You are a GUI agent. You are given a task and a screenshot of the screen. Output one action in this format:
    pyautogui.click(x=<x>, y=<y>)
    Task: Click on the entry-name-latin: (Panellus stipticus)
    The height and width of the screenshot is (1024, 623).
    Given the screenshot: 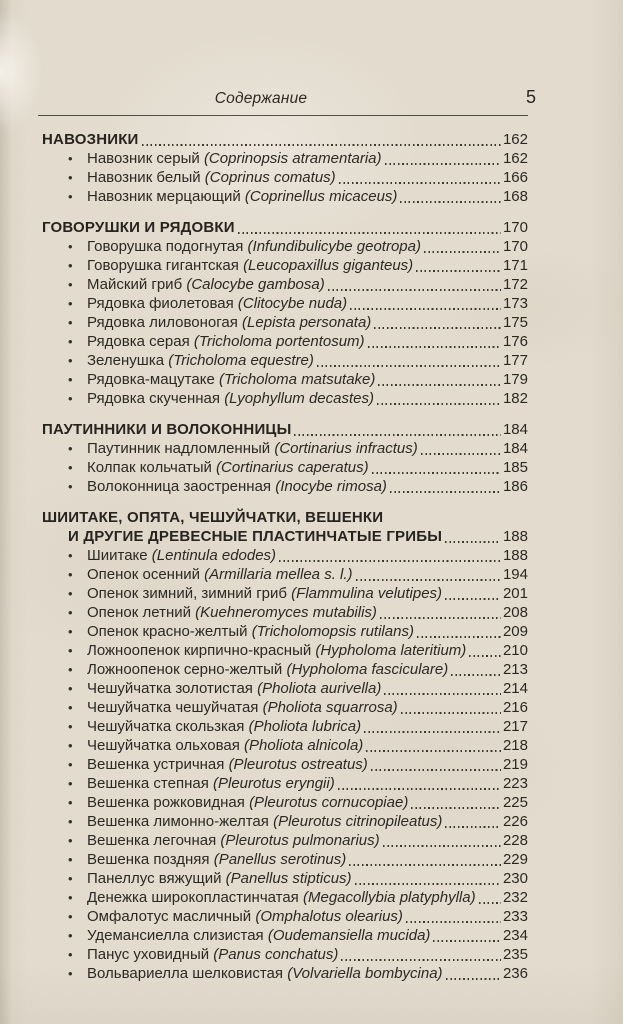 What is the action you would take?
    pyautogui.click(x=288, y=878)
    